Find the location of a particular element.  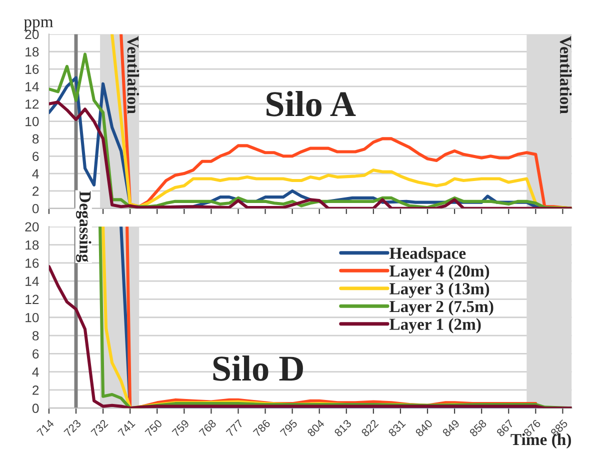

legend-label: Layer 2 (7.5m) is located at coordinates (441, 308).